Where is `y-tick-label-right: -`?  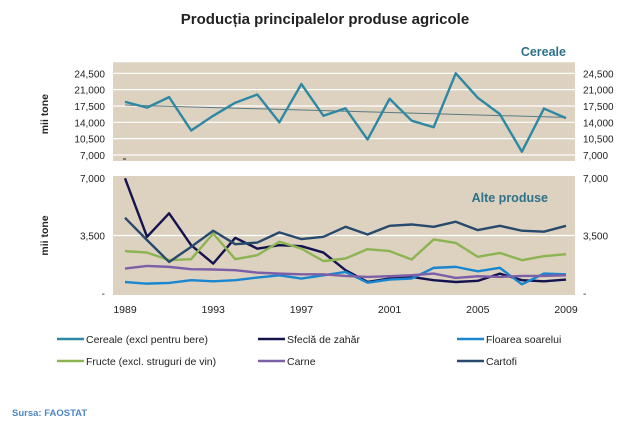 y-tick-label-right: - is located at coordinates (584, 294).